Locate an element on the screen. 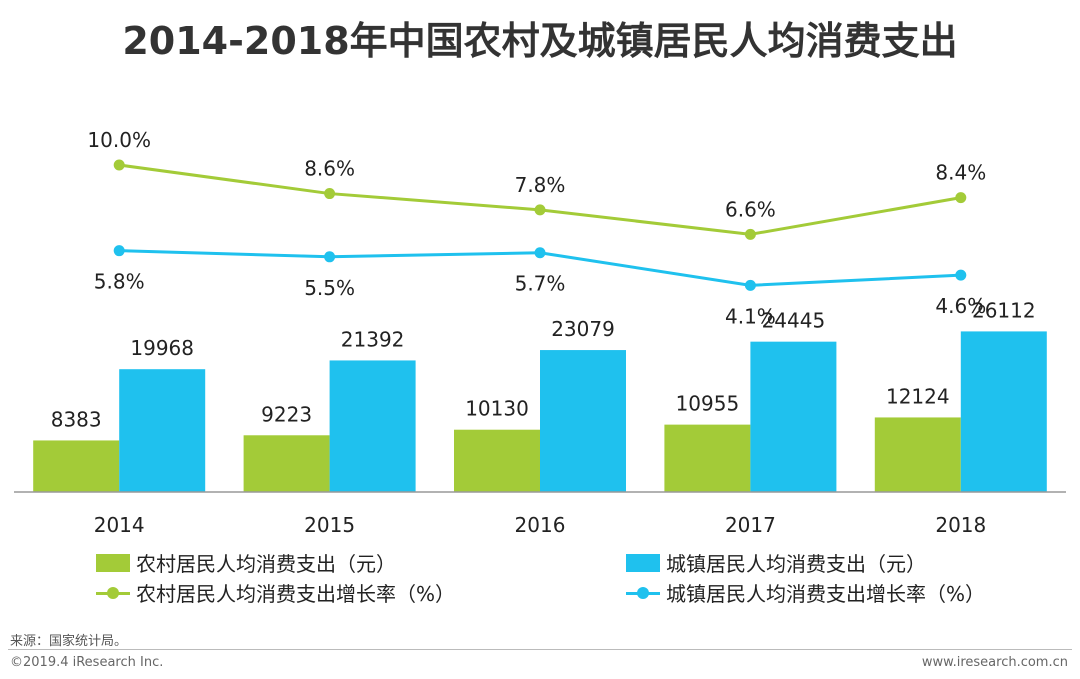 This screenshot has width=1080, height=679. line-label-rural-2015: 8.6% is located at coordinates (329, 169).